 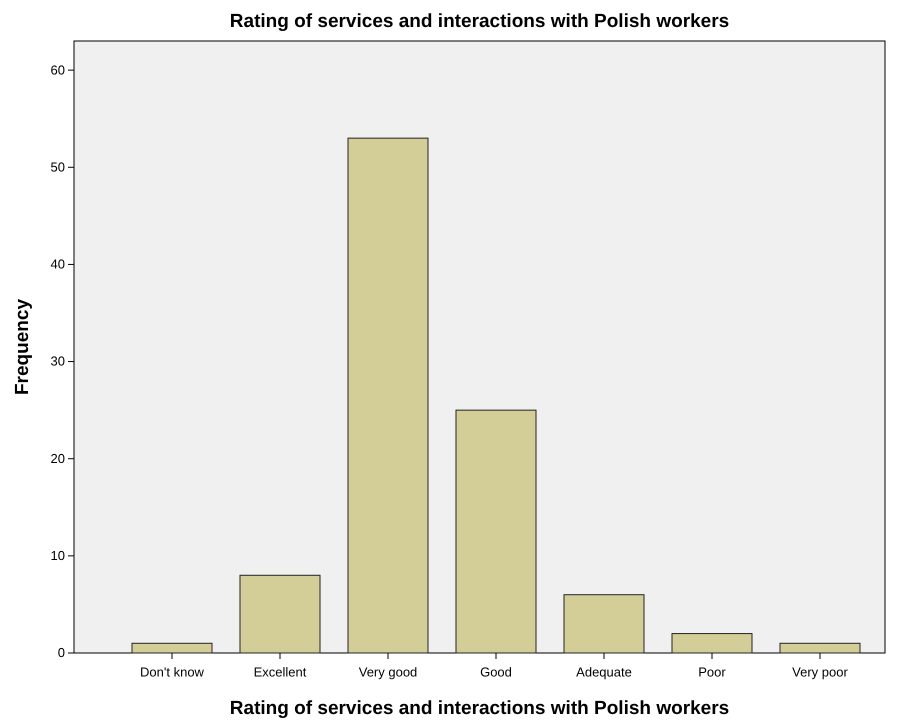 What do you see at coordinates (57, 166) in the screenshot?
I see `y-tick-label: 50` at bounding box center [57, 166].